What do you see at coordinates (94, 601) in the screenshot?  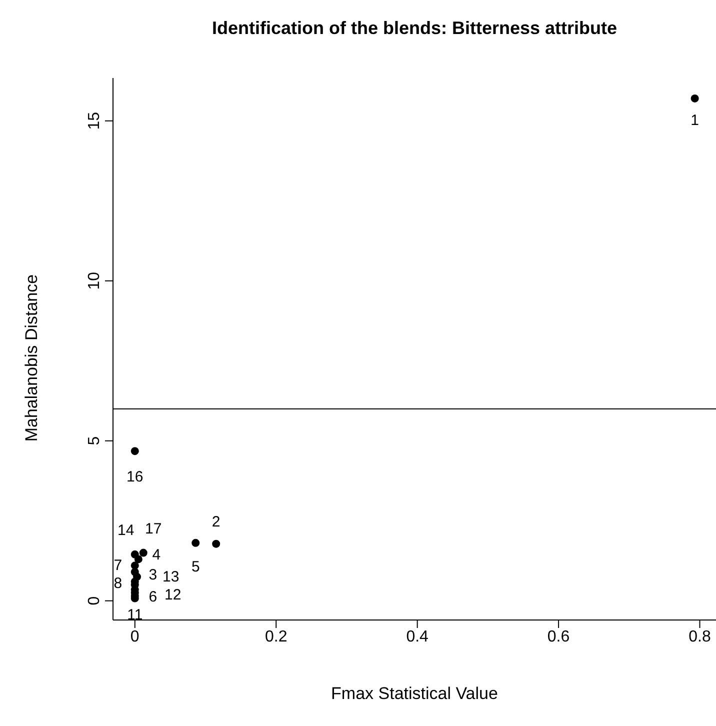 I see `y-tick-label: 0` at bounding box center [94, 601].